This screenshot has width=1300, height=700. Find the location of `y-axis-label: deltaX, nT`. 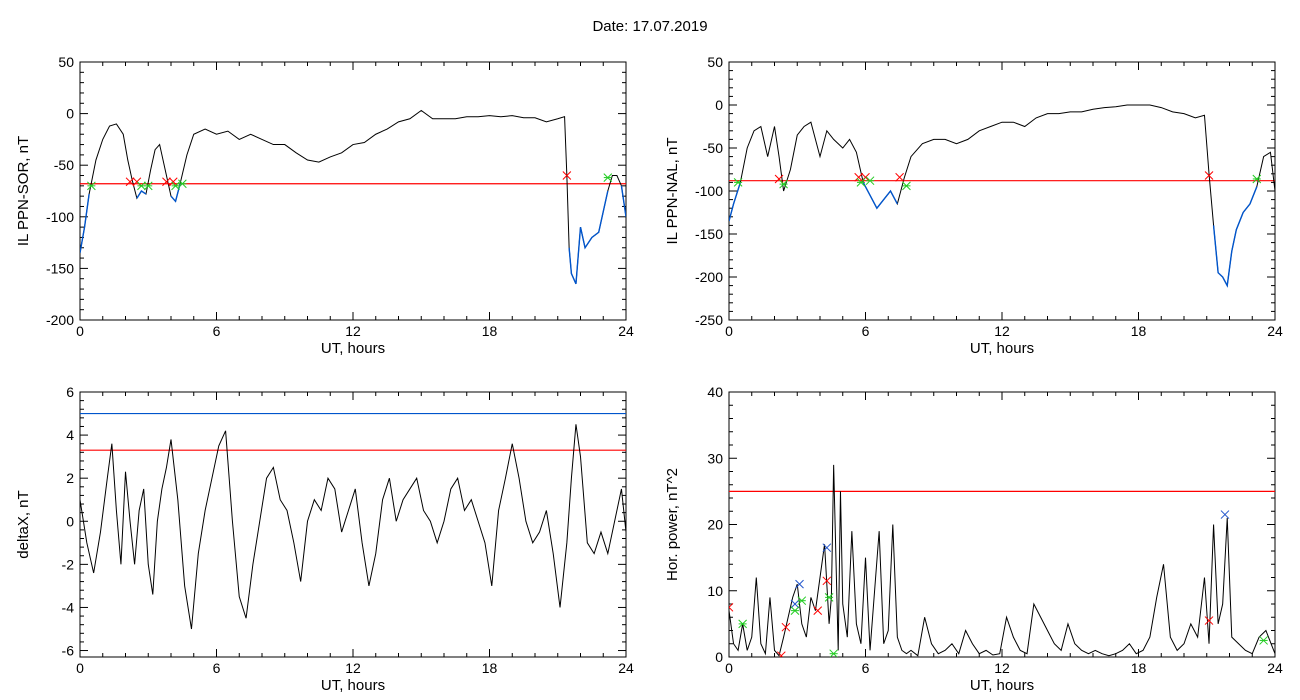

y-axis-label: deltaX, nT is located at coordinates (23, 524).